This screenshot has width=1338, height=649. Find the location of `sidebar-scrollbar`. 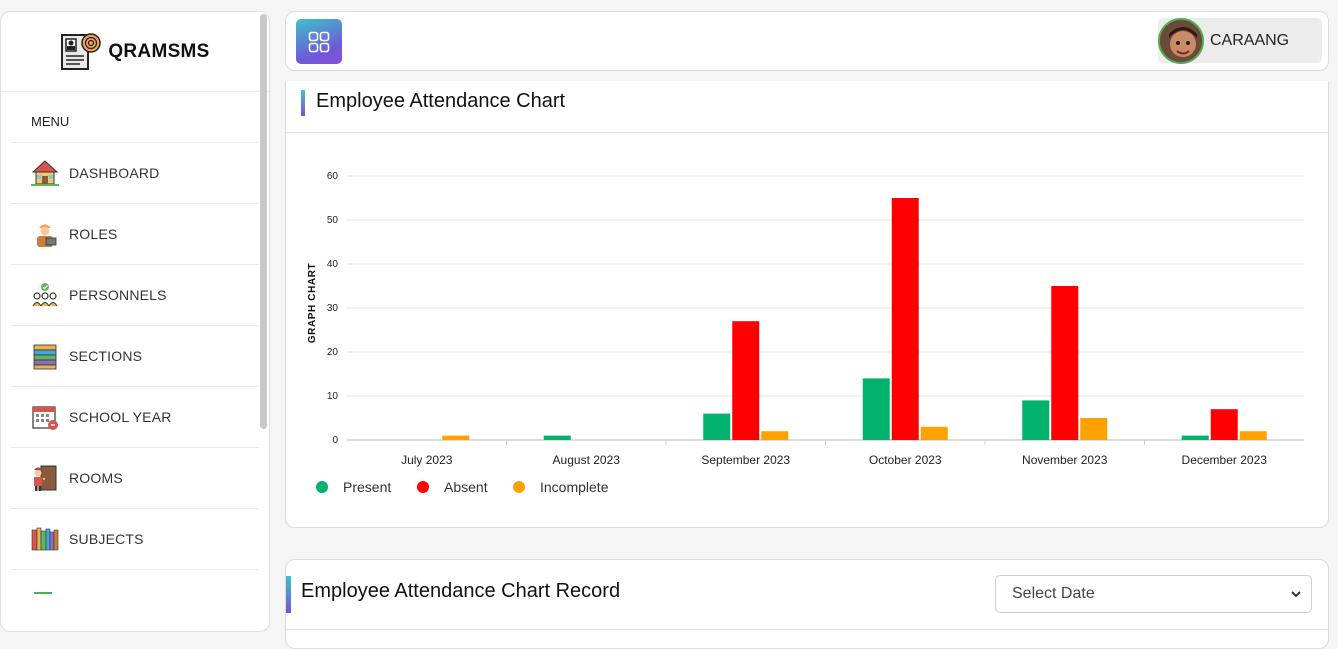

sidebar-scrollbar is located at coordinates (263, 221).